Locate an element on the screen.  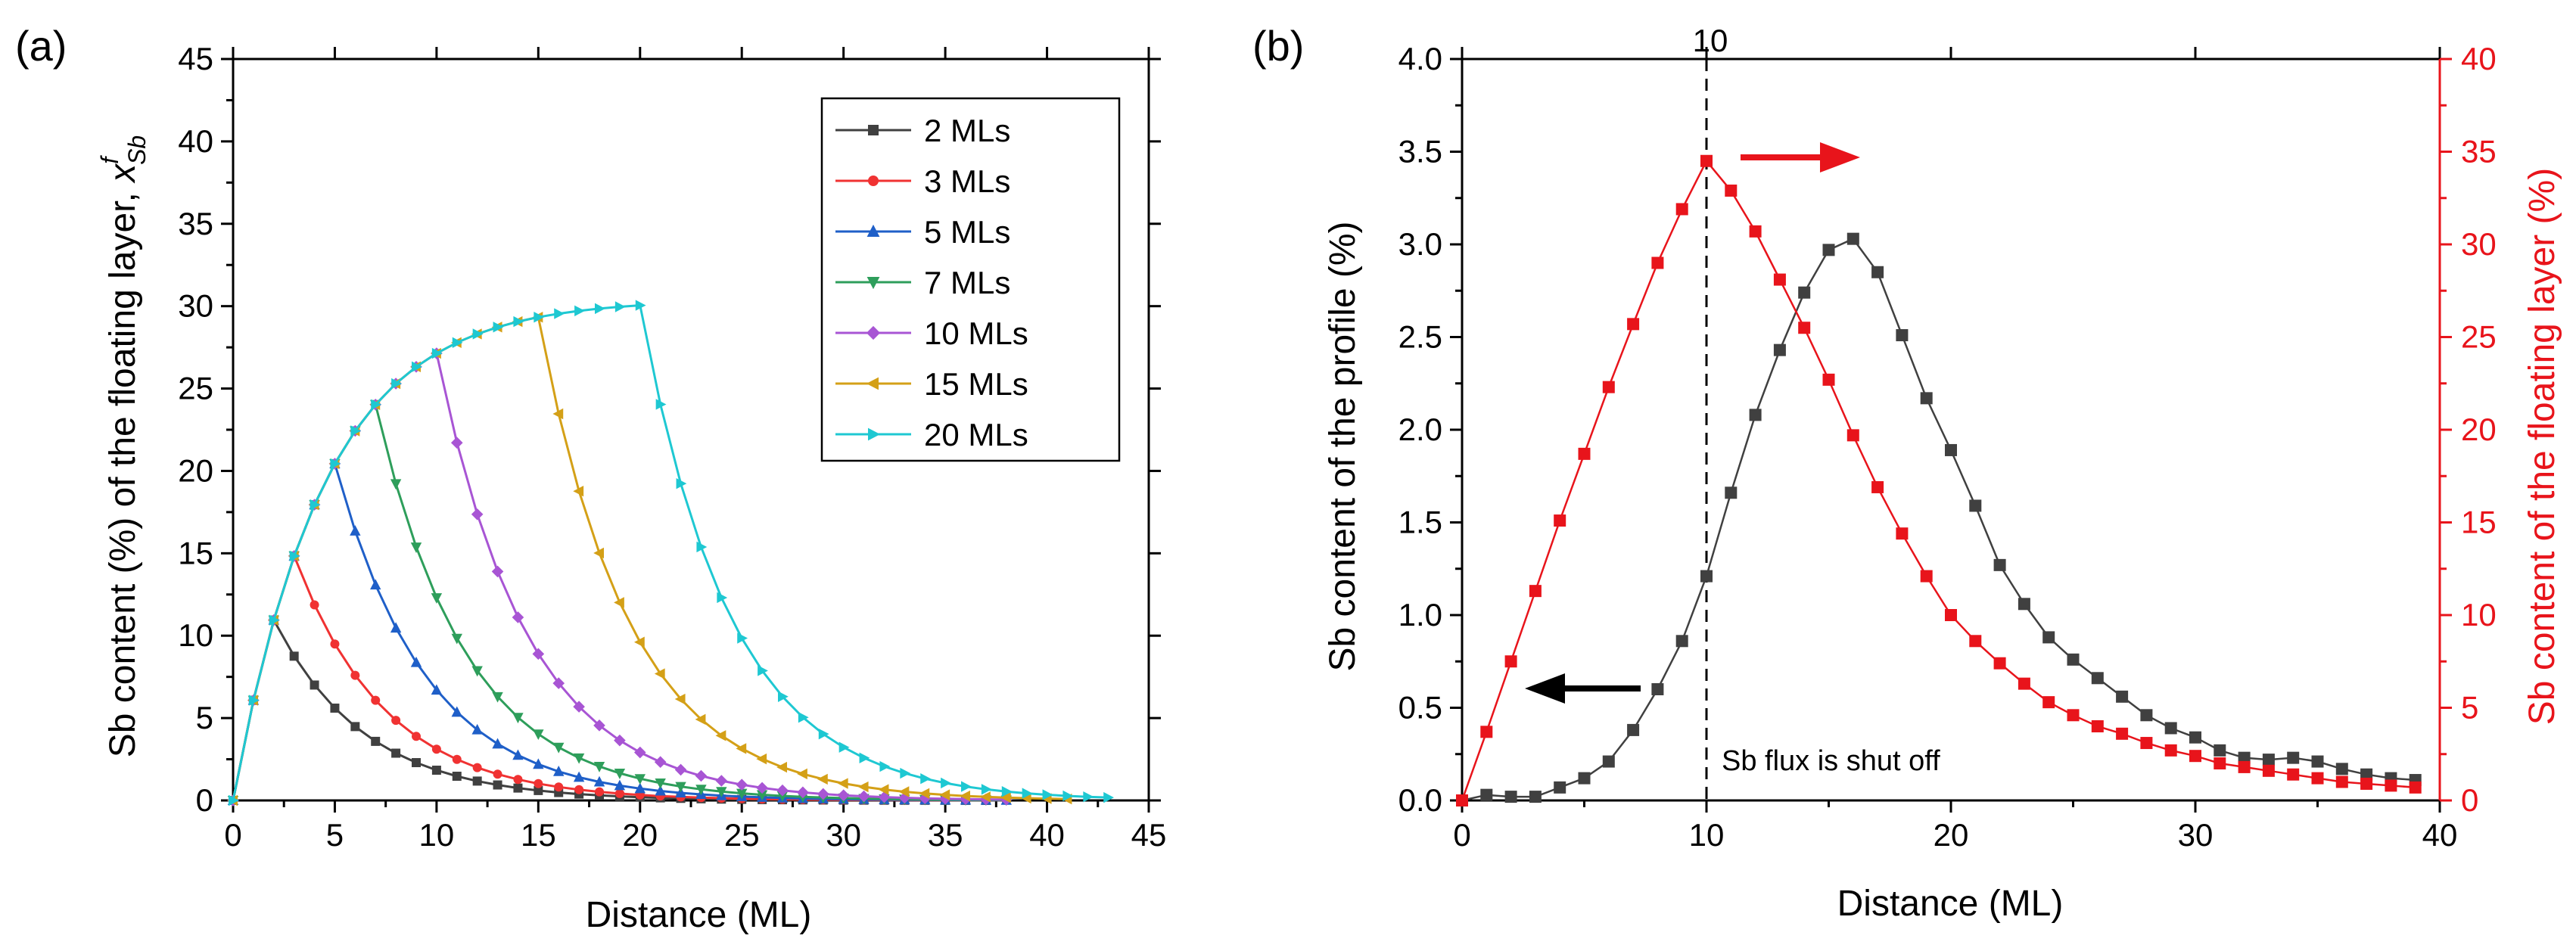
right-axis-arrow-head is located at coordinates (1840, 157).